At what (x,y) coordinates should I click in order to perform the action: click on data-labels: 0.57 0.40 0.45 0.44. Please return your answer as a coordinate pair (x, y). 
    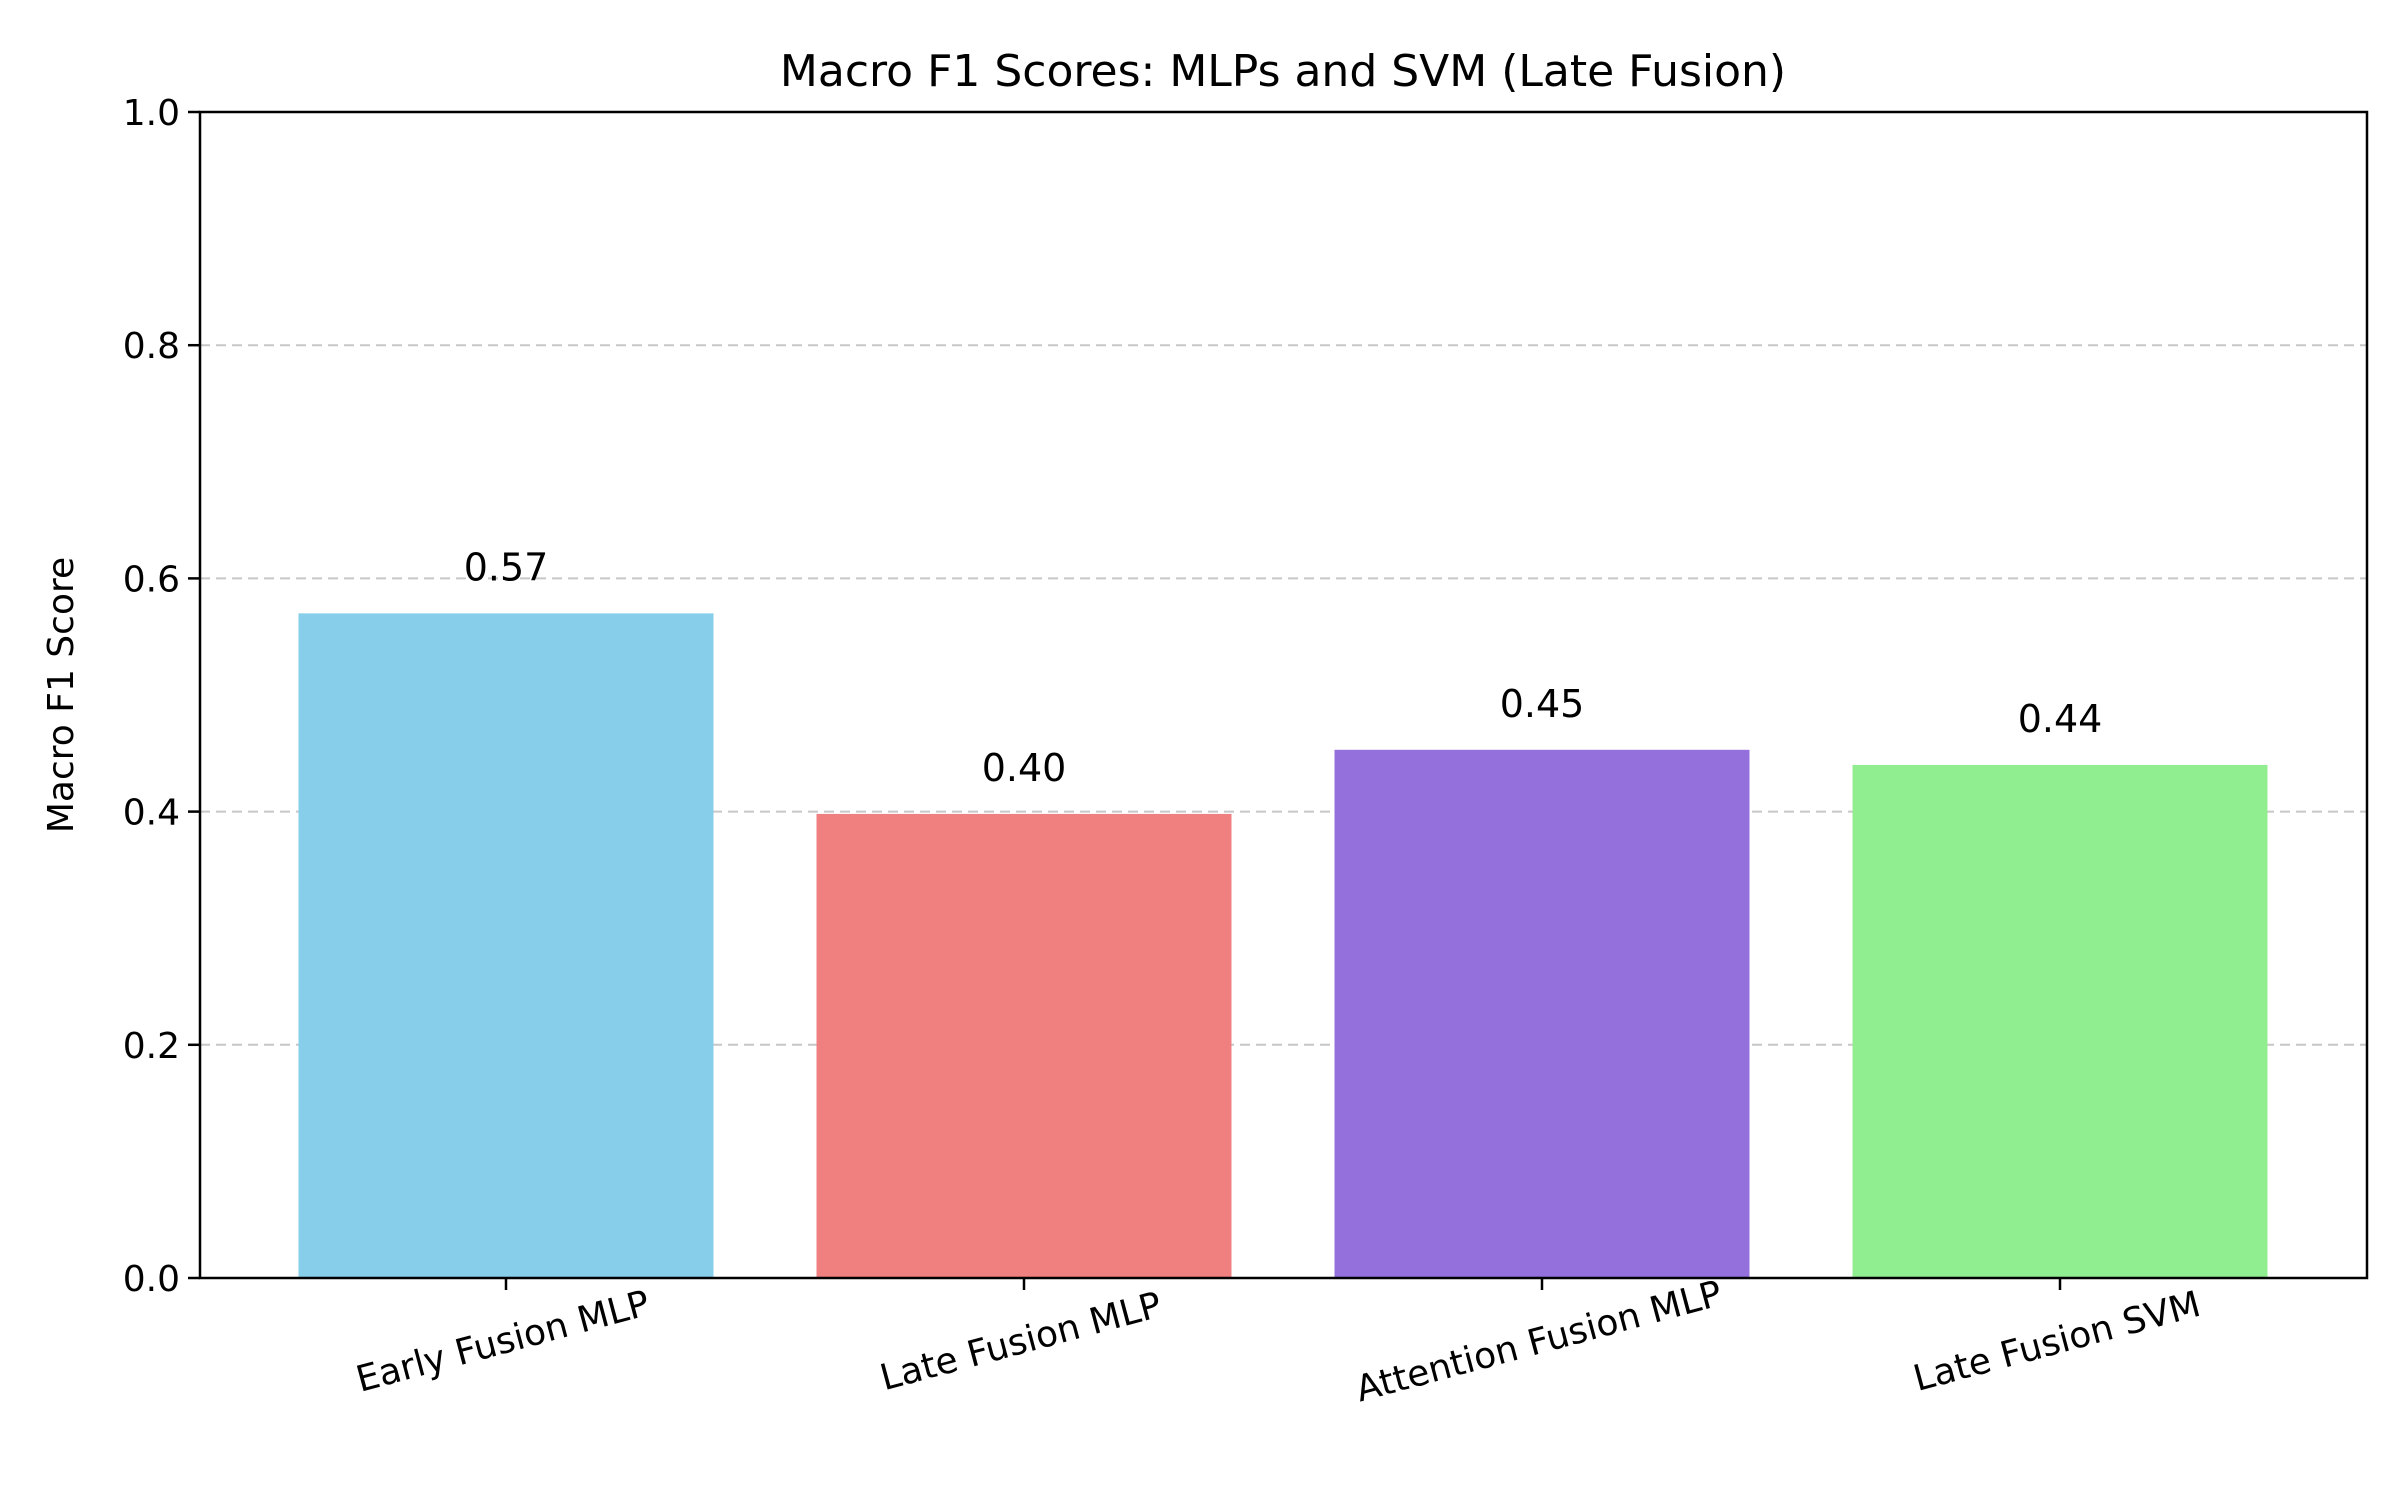
    Looking at the image, I should click on (1283, 667).